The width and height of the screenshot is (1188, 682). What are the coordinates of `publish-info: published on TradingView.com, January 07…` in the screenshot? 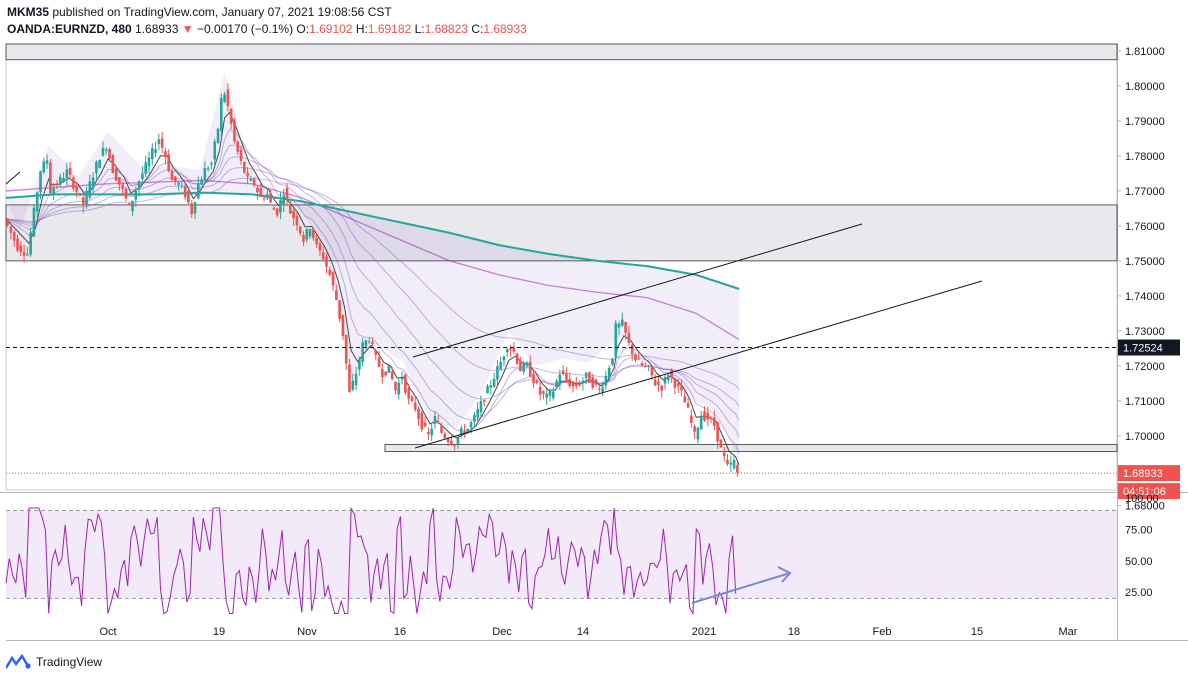 It's located at (222, 12).